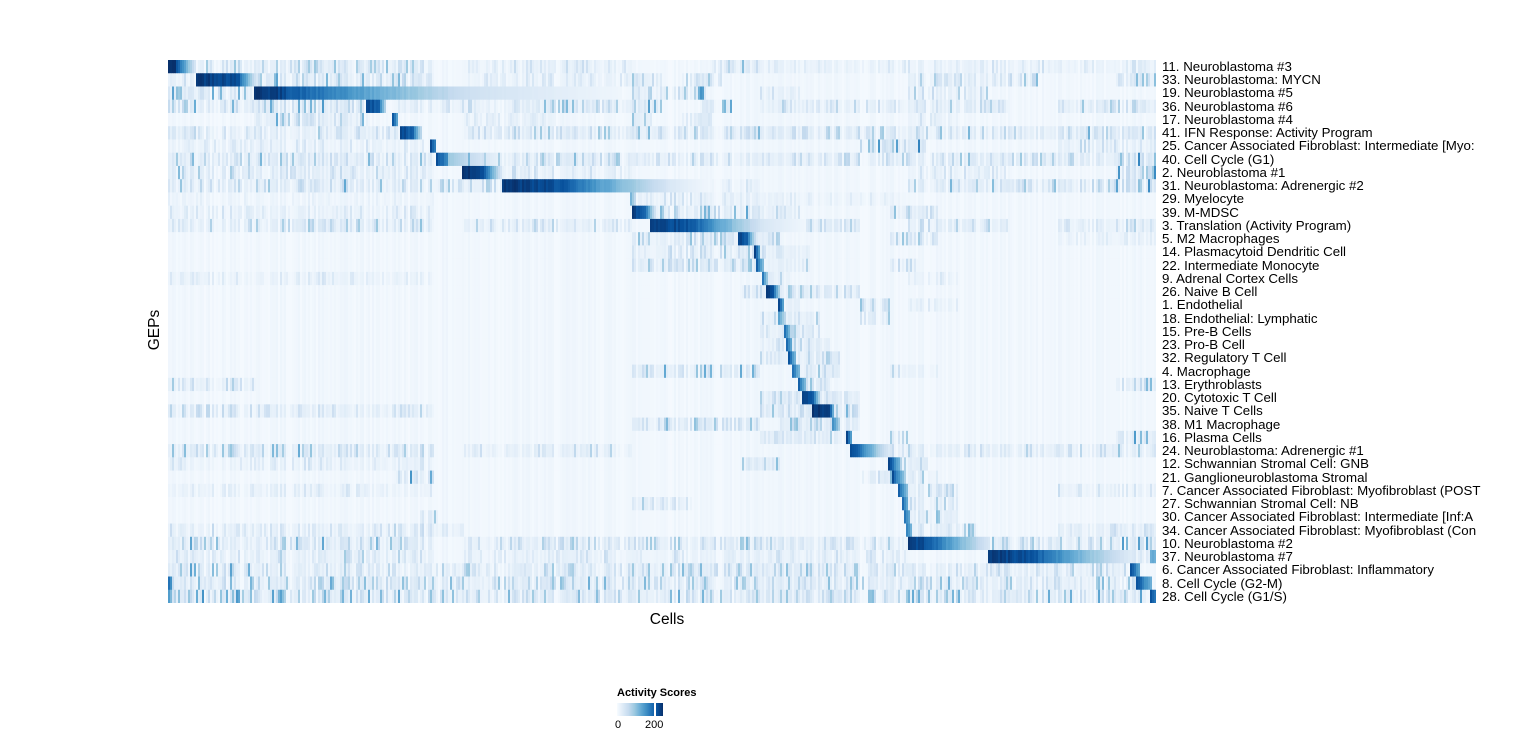 The height and width of the screenshot is (743, 1540). Describe the element at coordinates (1254, 252) in the screenshot. I see `row-label: 14. Plasmacytoid Dendritic Cell` at that location.